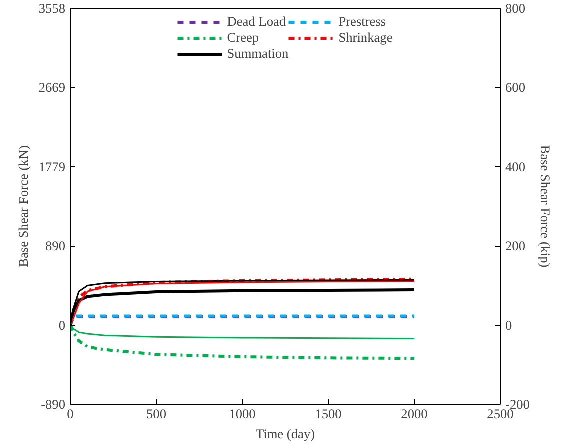  I want to click on y-axis-title: Base Shear Force (kN), so click(23, 207).